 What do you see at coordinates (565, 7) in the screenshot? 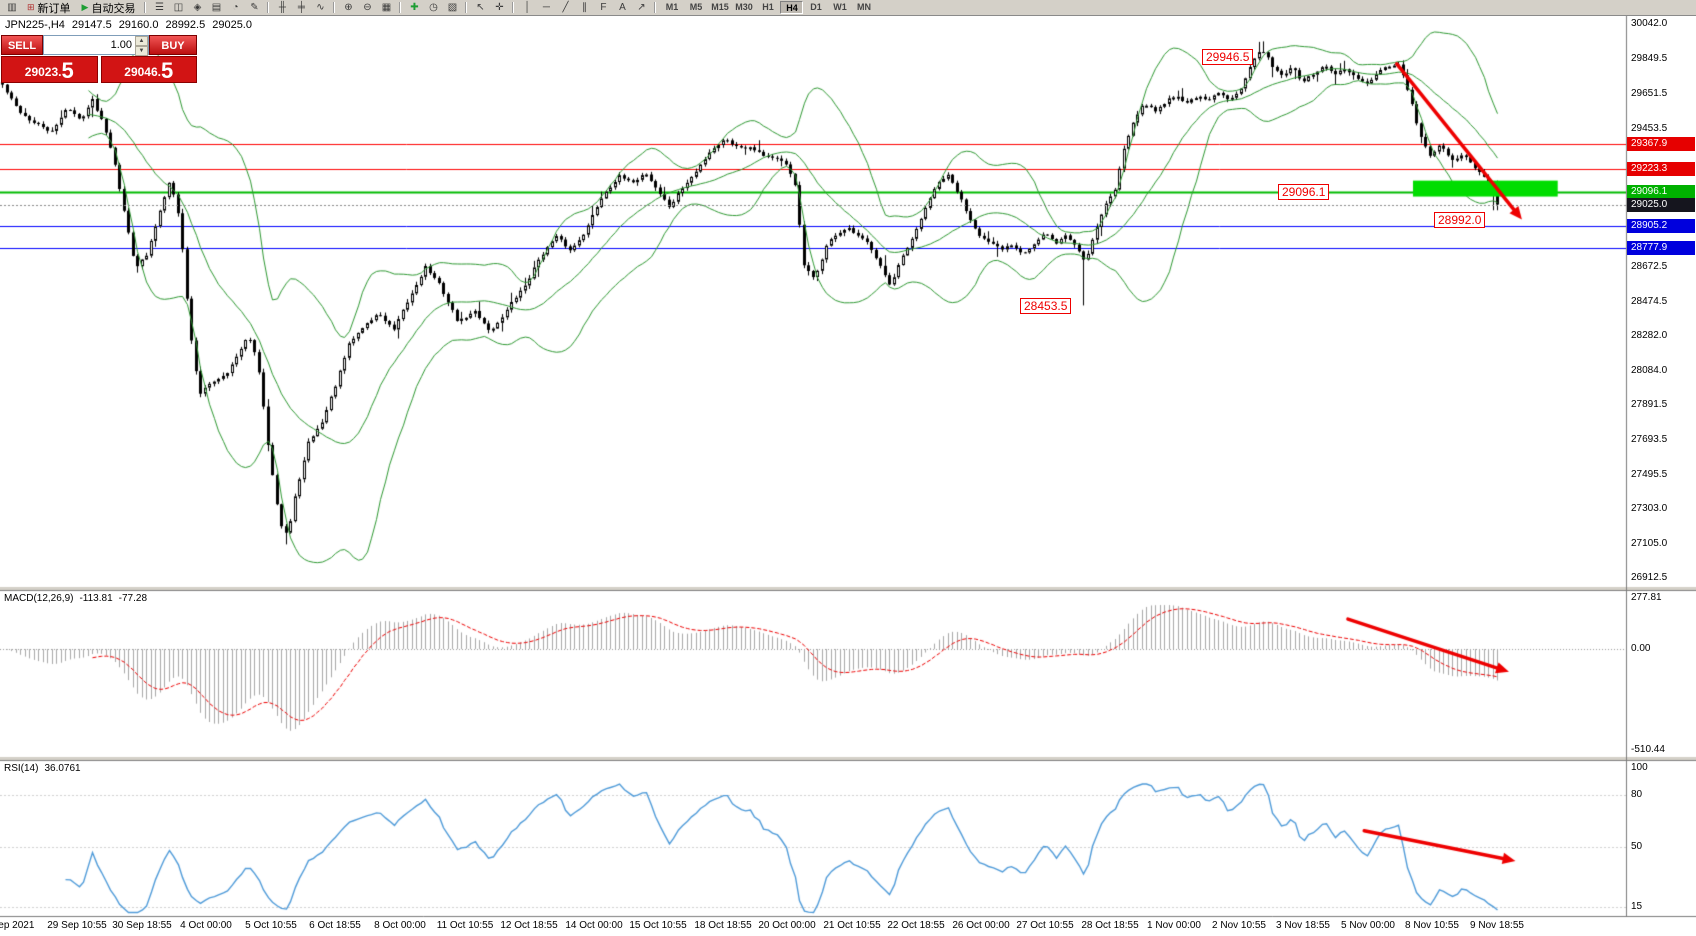
I see `trendline-icon: ╱` at bounding box center [565, 7].